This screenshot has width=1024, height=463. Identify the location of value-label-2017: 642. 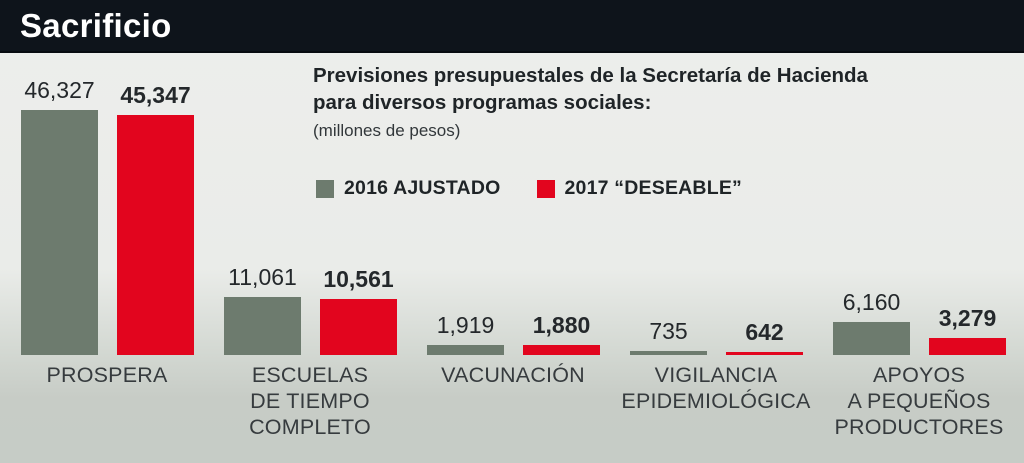
(764, 332).